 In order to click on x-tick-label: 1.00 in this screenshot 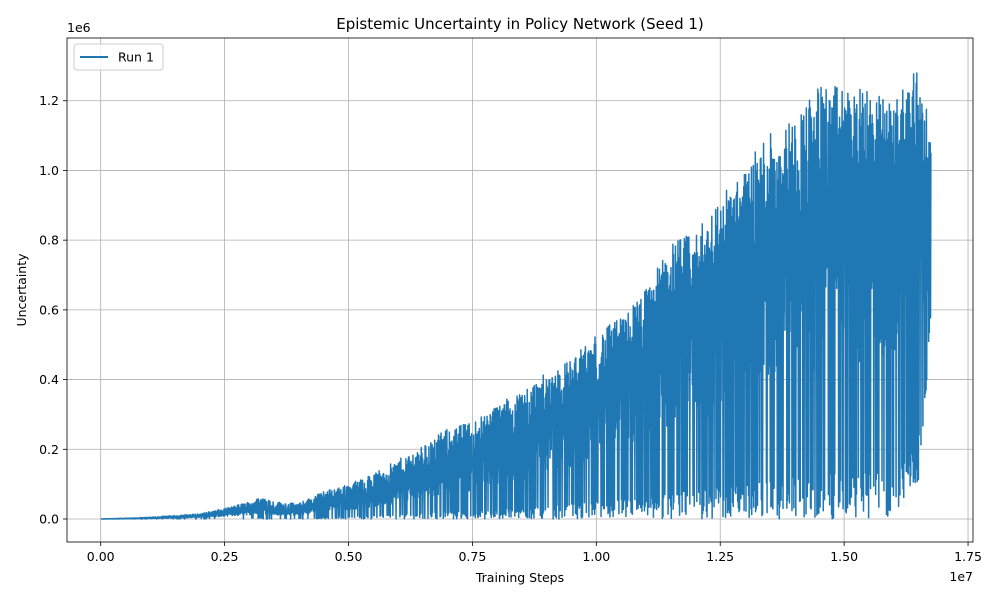, I will do `click(596, 556)`.